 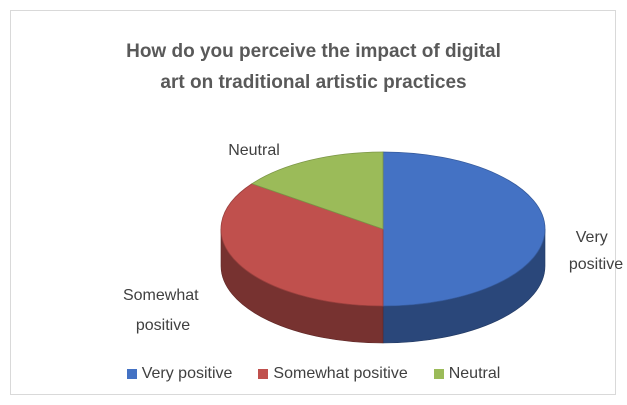 I want to click on pie-slice-very-positive, so click(x=464, y=229).